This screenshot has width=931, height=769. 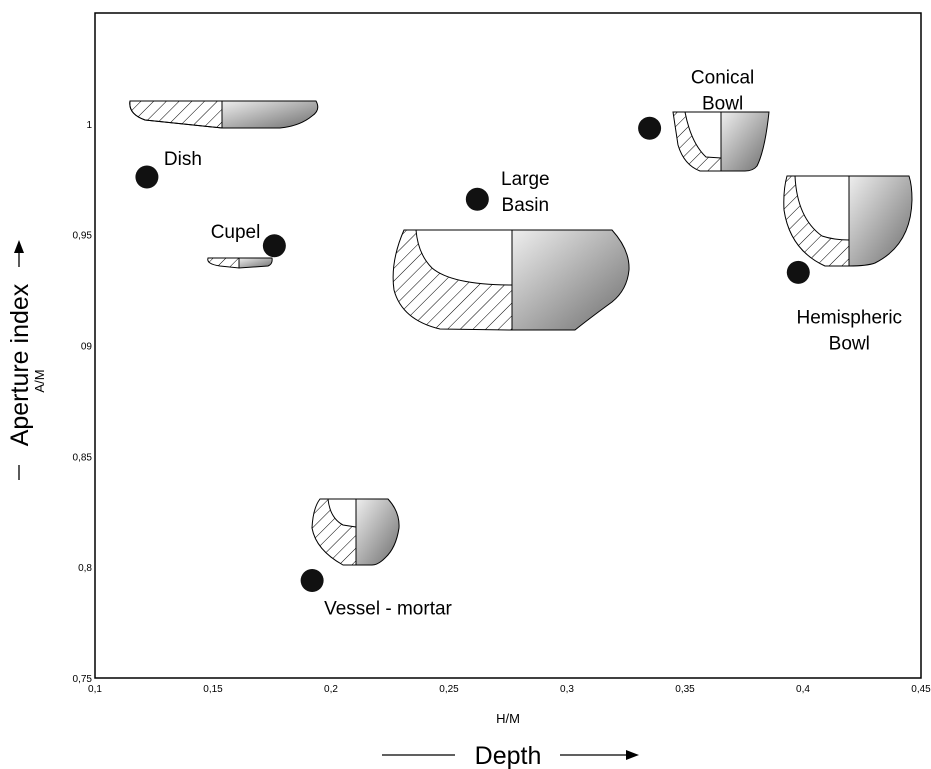 I want to click on x-tick-label: 0,4, so click(x=803, y=689).